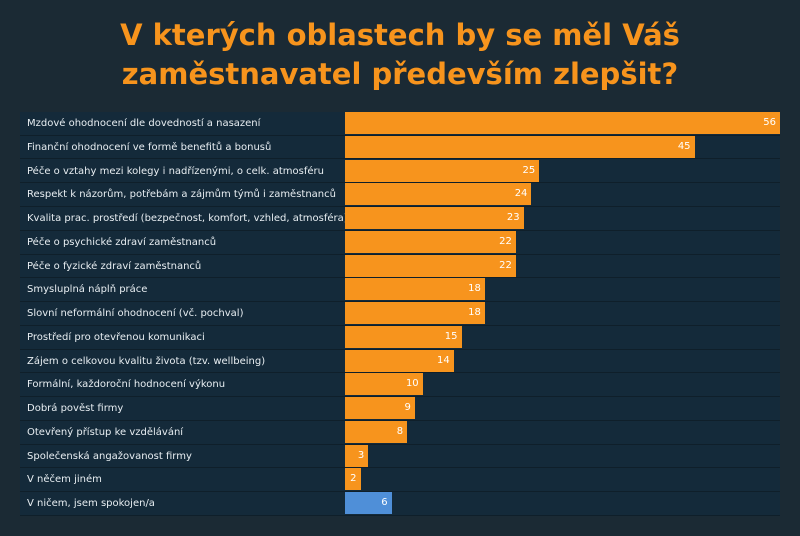 This screenshot has width=800, height=536. I want to click on chart-row: Péče o fyzické zdraví zaměstnanců 22, so click(400, 266).